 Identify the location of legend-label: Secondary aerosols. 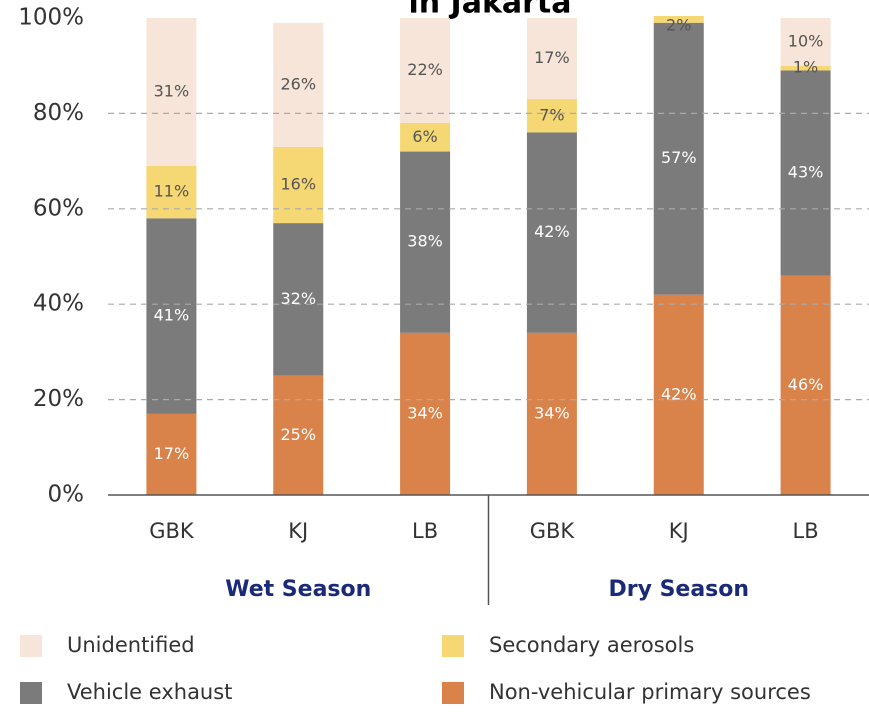
(591, 645).